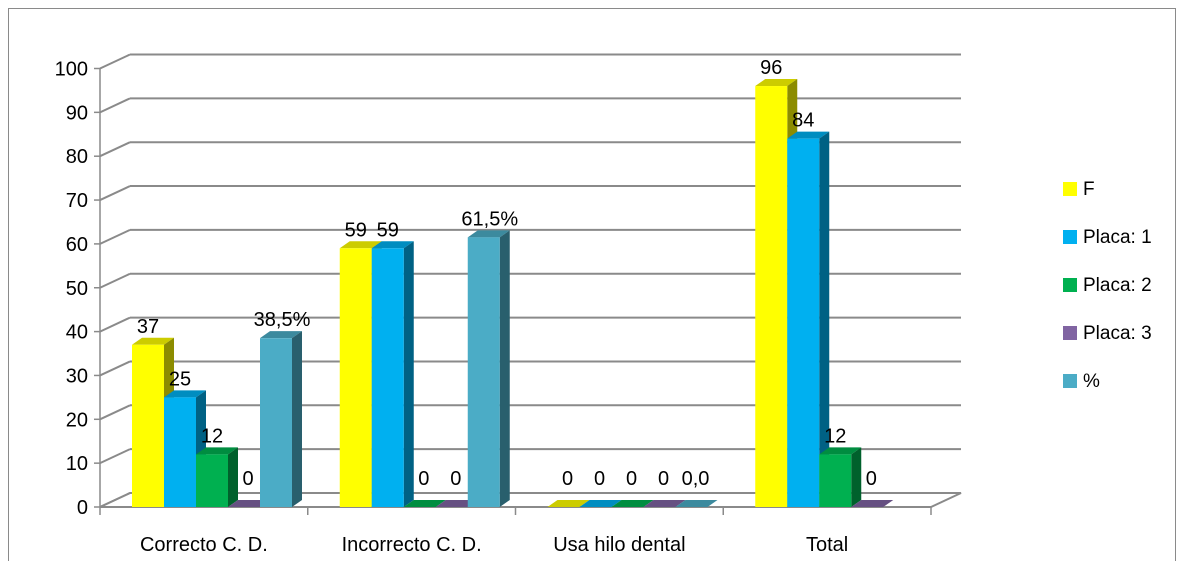  I want to click on y-tick-label: 100, so click(71, 70).